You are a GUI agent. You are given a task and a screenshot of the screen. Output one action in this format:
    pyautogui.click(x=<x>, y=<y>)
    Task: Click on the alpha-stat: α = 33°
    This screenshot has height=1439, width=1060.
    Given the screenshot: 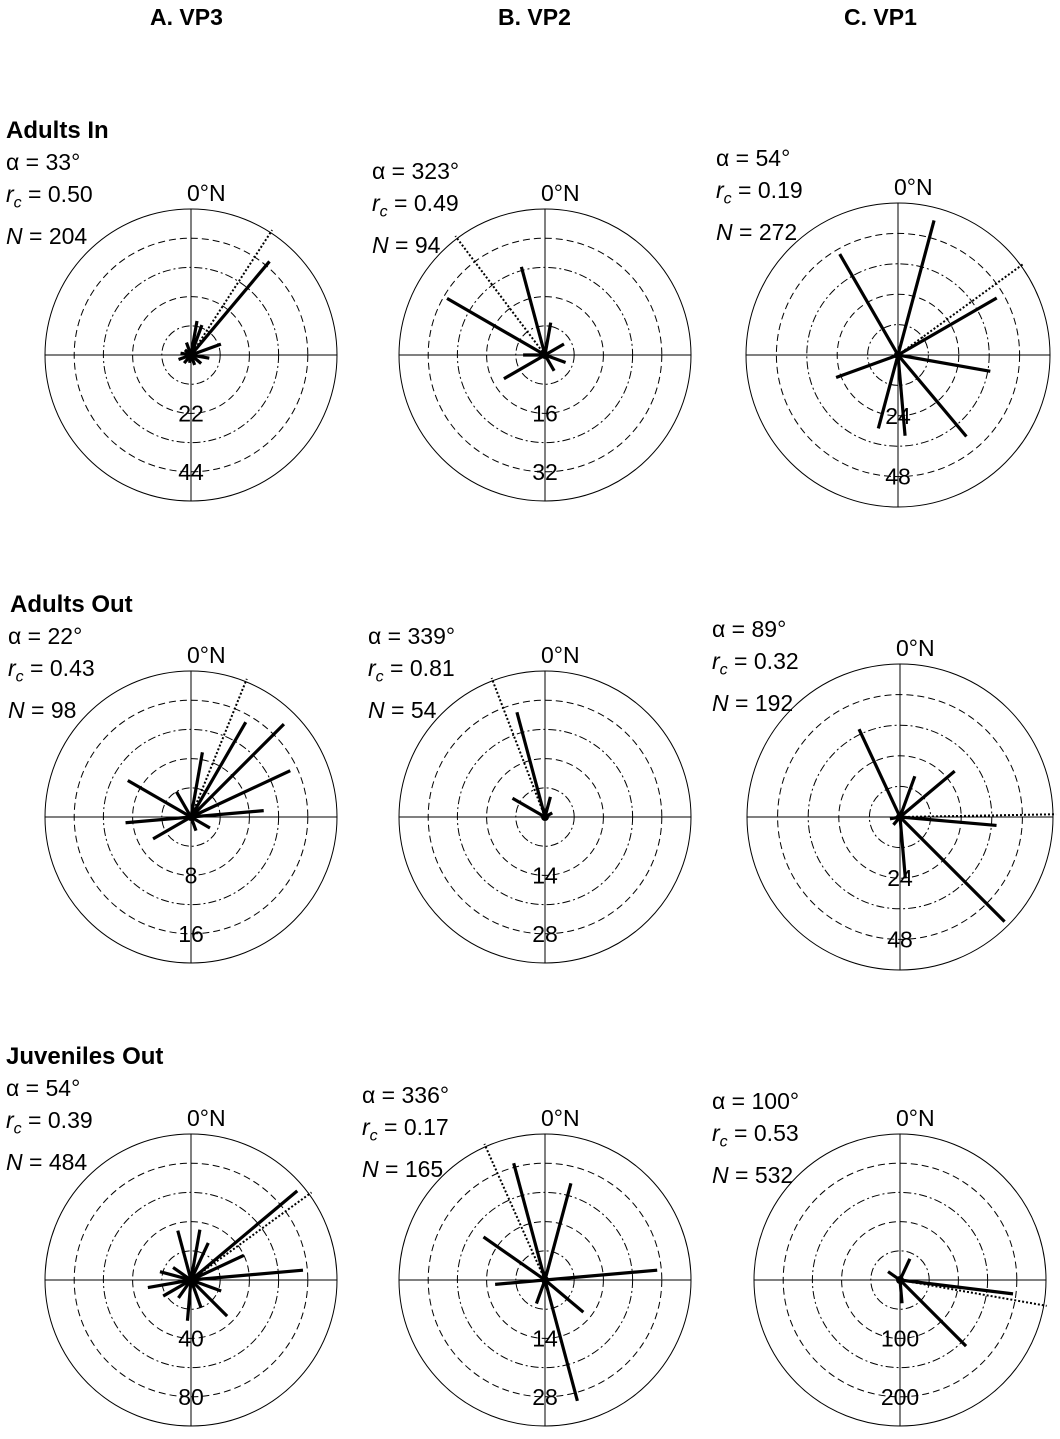 What is the action you would take?
    pyautogui.click(x=43, y=162)
    